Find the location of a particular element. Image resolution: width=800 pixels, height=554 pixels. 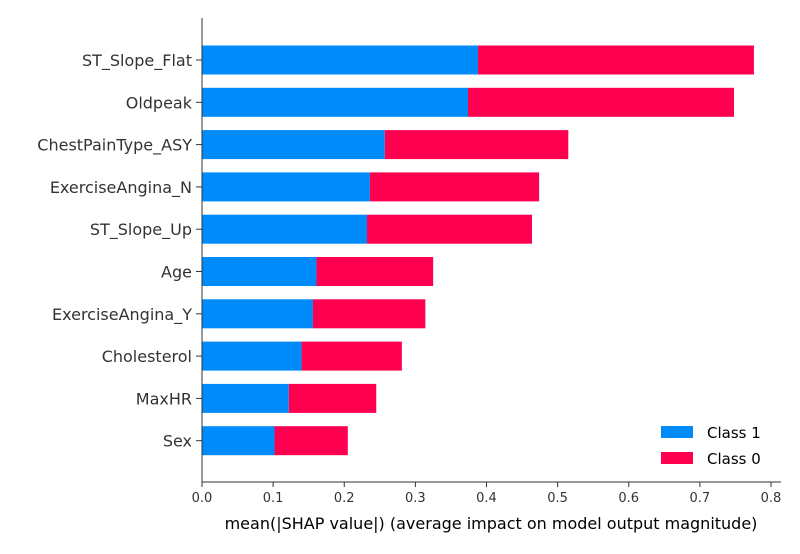

bar-class-1-exerciseangina-y is located at coordinates (257, 314).